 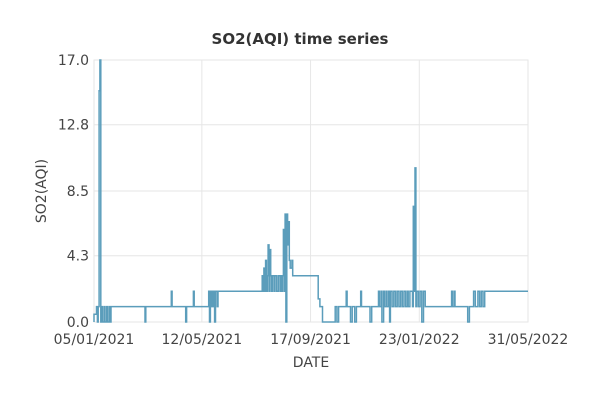 I want to click on x-tick-label: 12/05/2021, so click(x=202, y=340).